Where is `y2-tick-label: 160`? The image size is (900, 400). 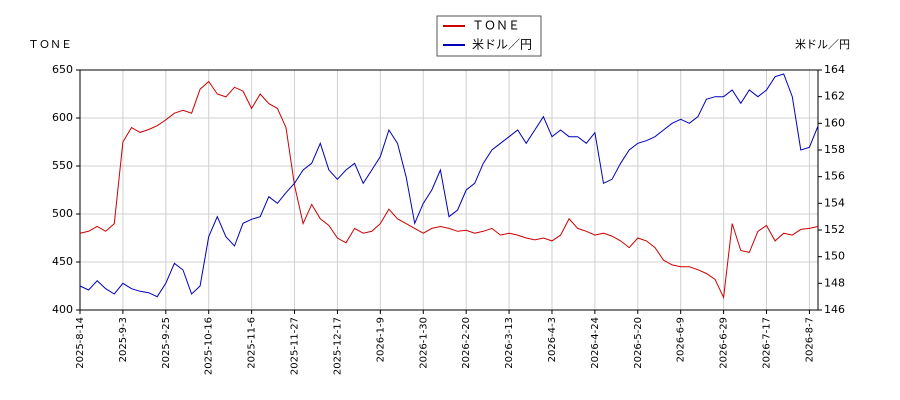 y2-tick-label: 160 is located at coordinates (834, 122).